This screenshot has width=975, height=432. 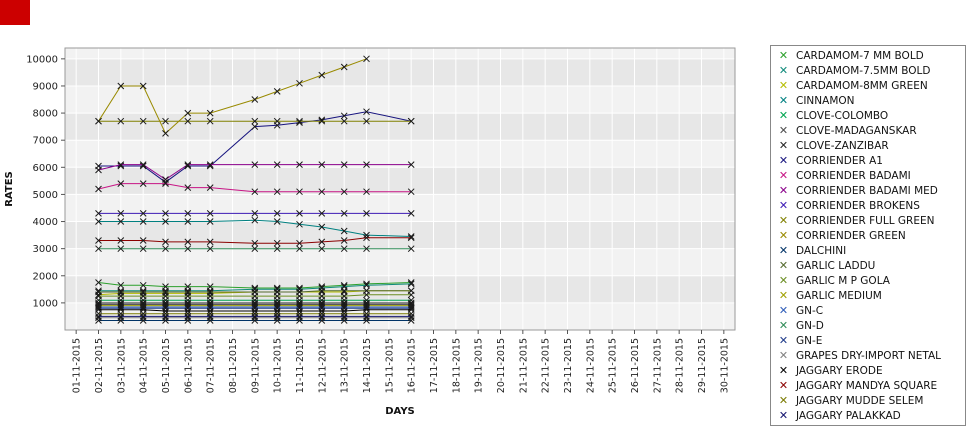 What do you see at coordinates (400, 411) in the screenshot?
I see `x-axis-title: DAYS` at bounding box center [400, 411].